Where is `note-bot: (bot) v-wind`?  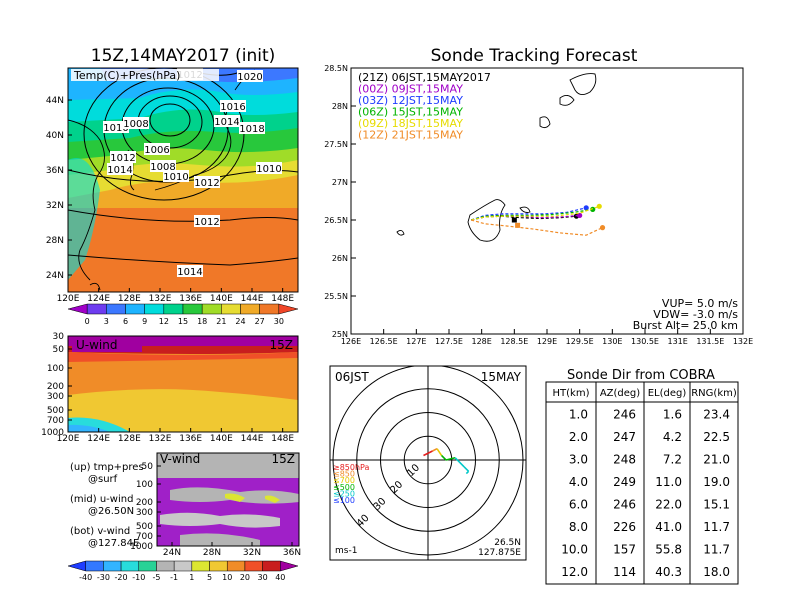
note-bot: (bot) v-wind is located at coordinates (100, 531).